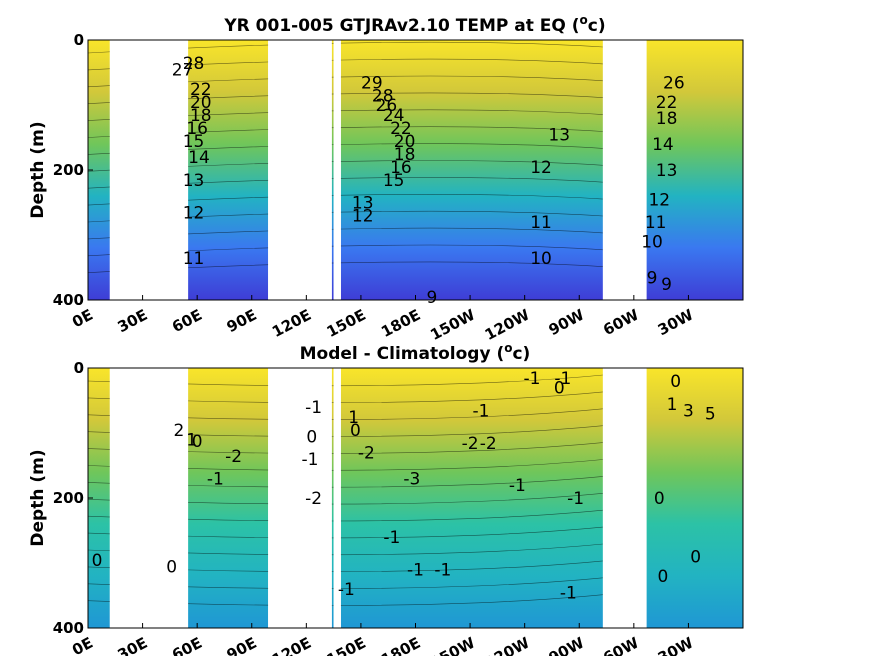  I want to click on chart-title: Model - Climatology (oc), so click(415, 352).